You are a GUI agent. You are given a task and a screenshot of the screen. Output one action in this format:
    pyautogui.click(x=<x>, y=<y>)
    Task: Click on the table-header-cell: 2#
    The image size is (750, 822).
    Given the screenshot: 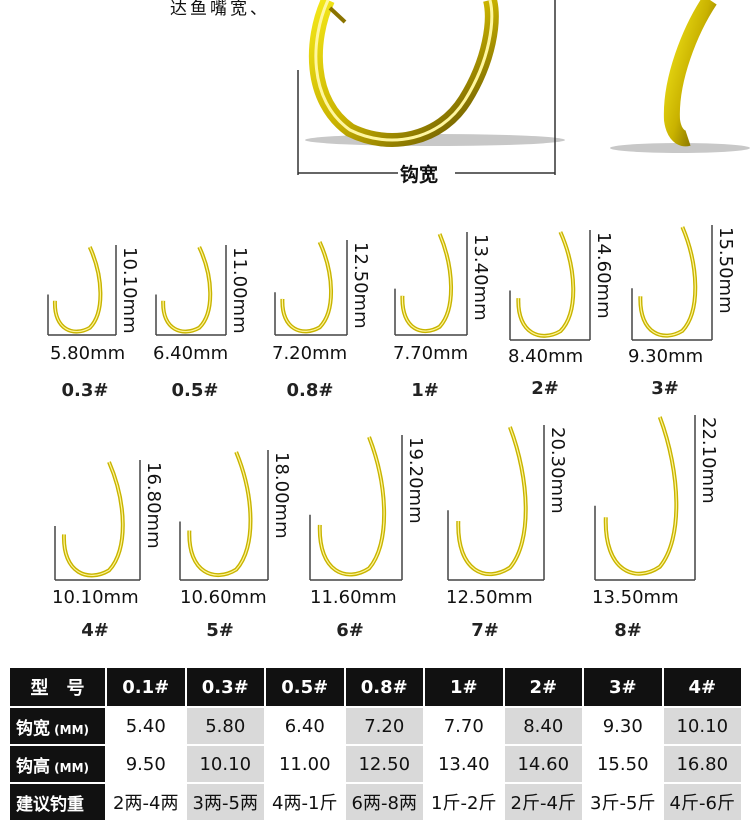 What is the action you would take?
    pyautogui.click(x=543, y=687)
    